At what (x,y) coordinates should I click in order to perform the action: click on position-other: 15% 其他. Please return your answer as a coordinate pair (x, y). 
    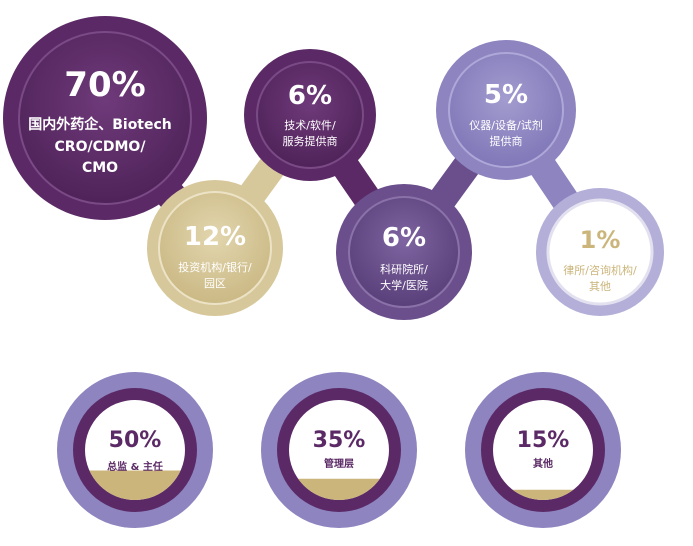
    Looking at the image, I should click on (543, 450).